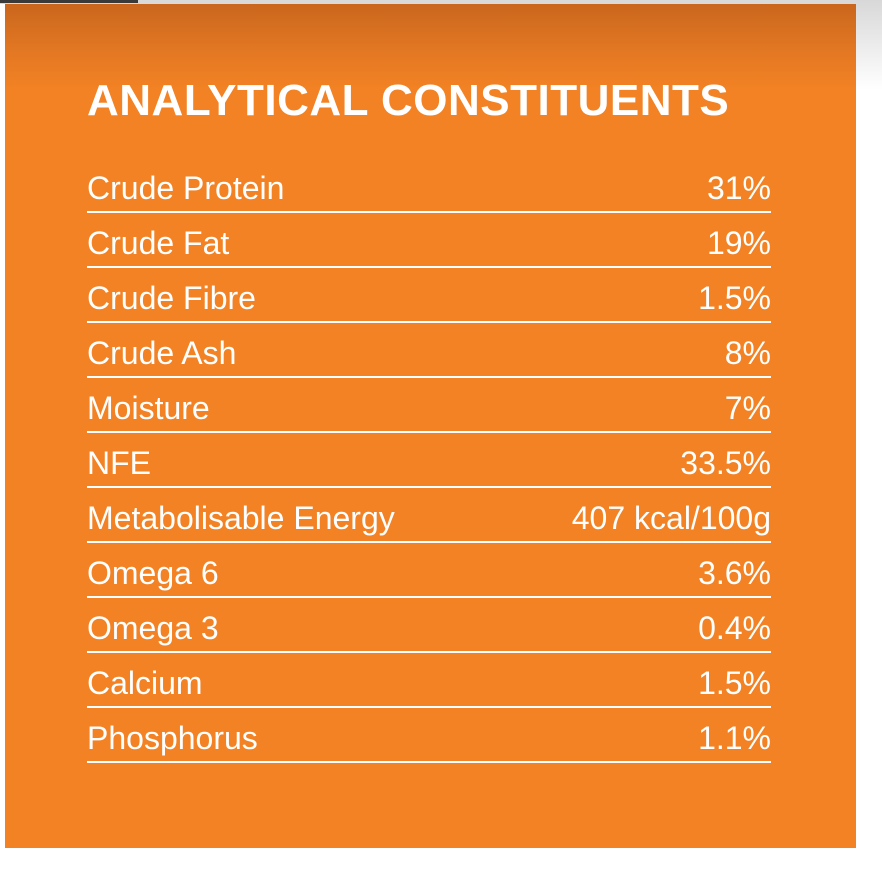 The height and width of the screenshot is (876, 882). What do you see at coordinates (429, 351) in the screenshot?
I see `table-row: Crude Ash 8%` at bounding box center [429, 351].